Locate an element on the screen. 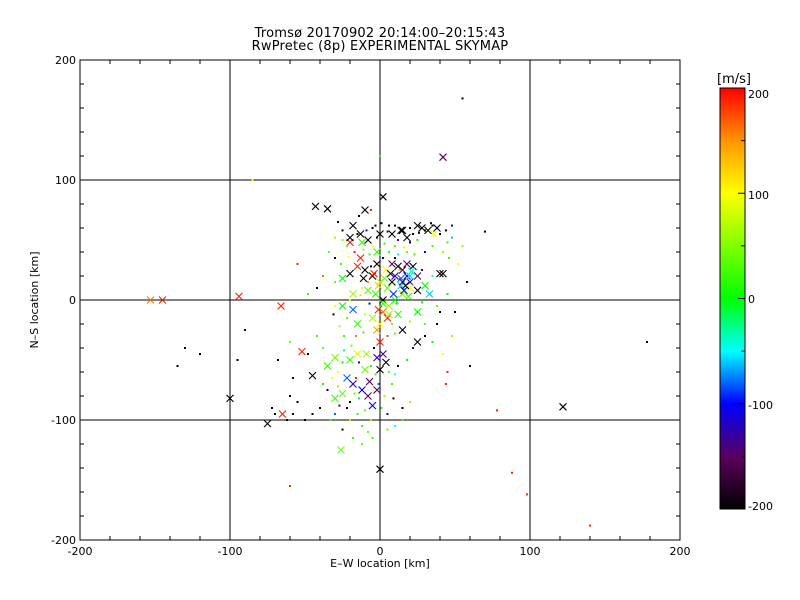  x-tick-label: -100 is located at coordinates (230, 551).